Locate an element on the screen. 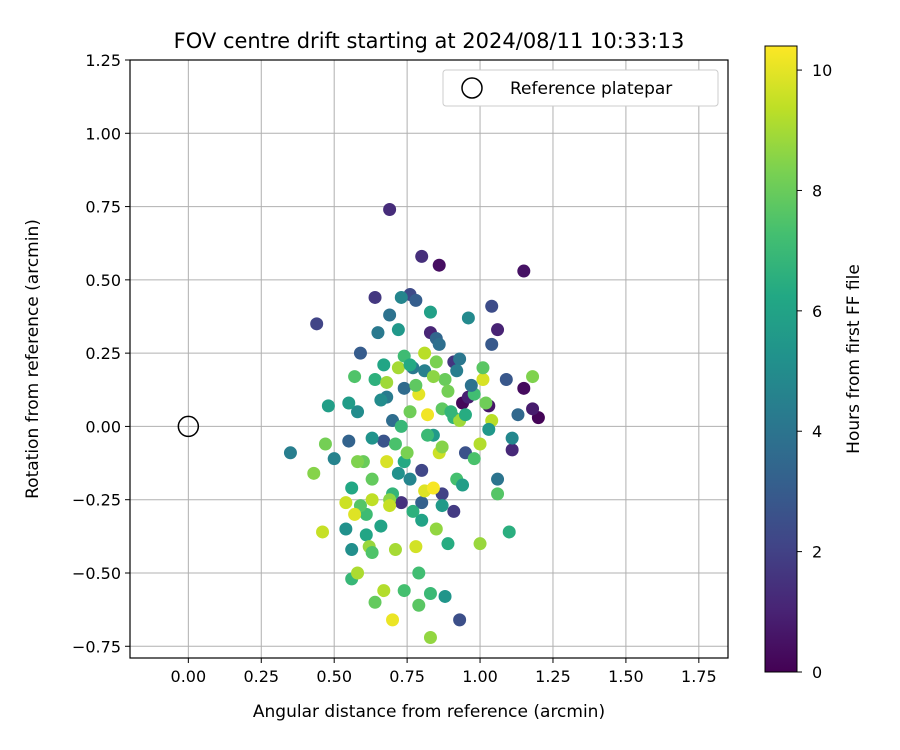  colorbar: 0 2 4 6 8 10 Hours from first FF file is located at coordinates (814, 363).